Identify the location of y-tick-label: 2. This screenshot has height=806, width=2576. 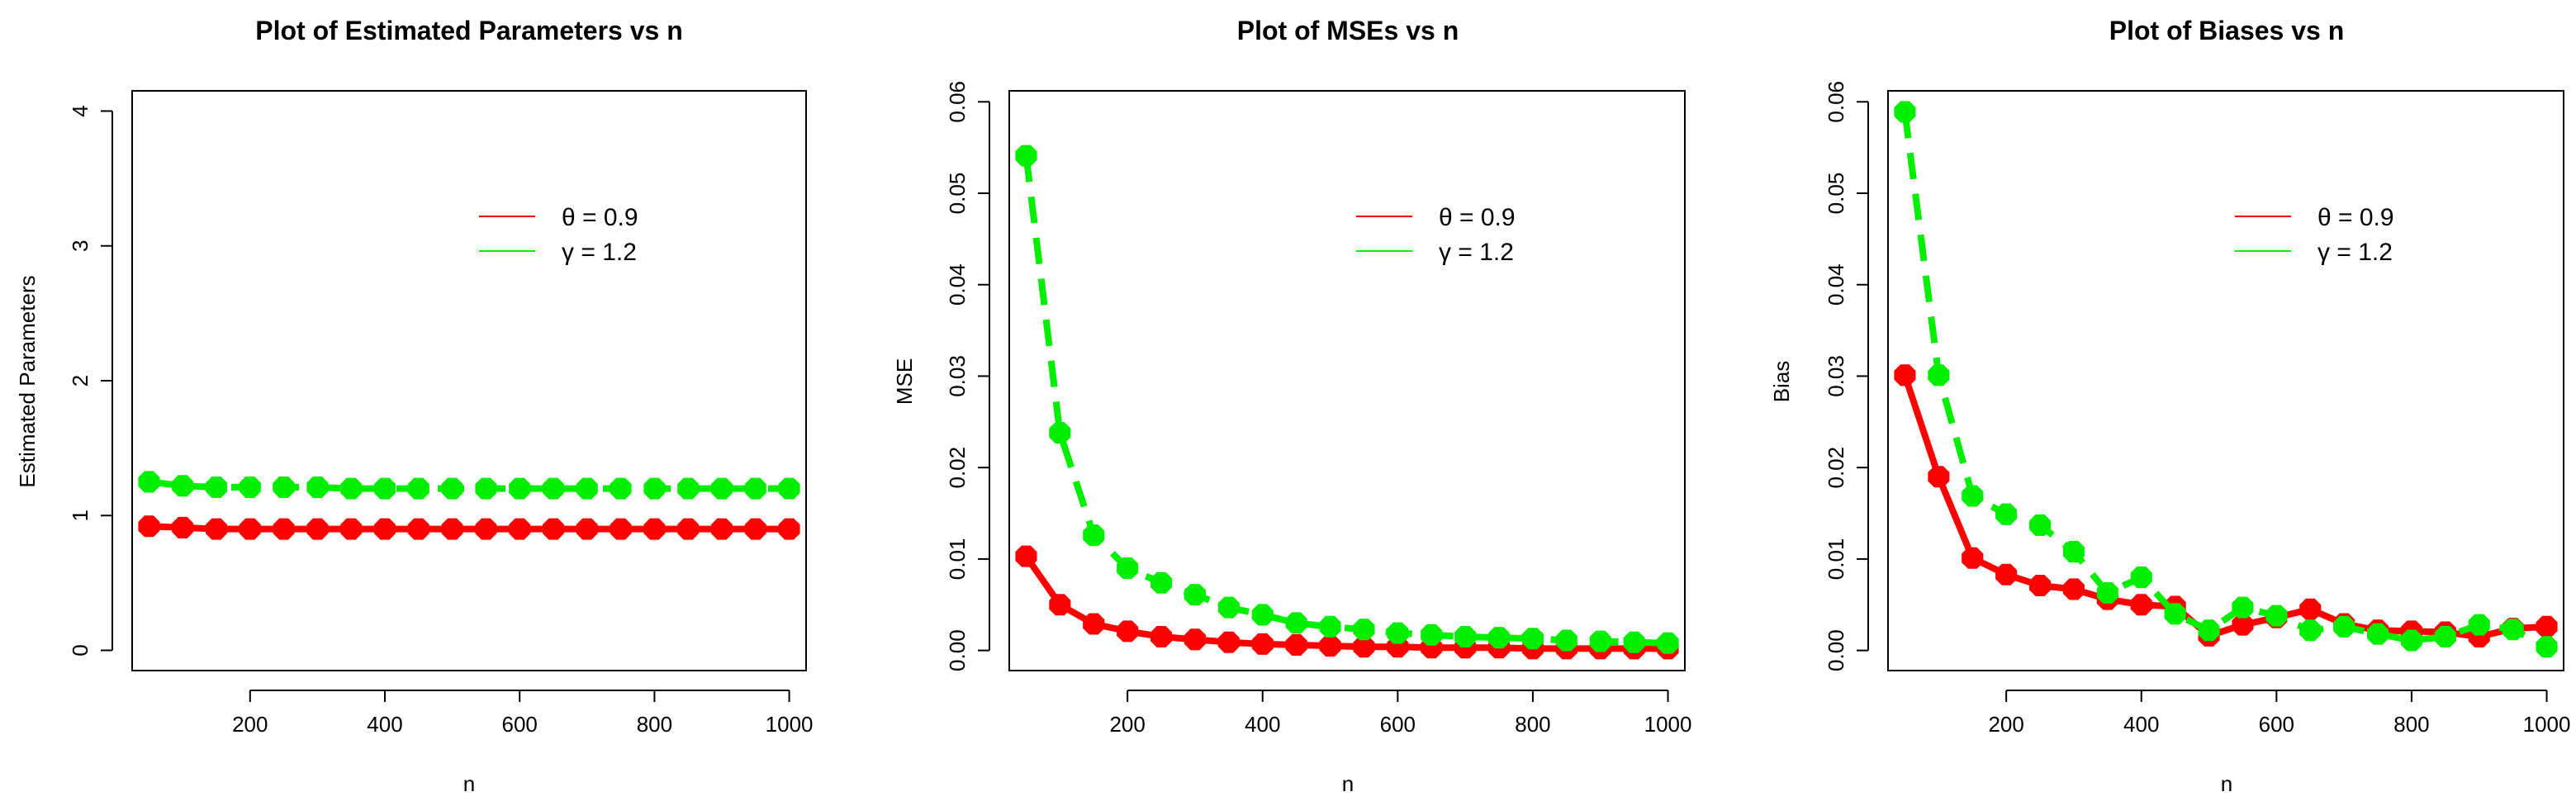
(80, 380).